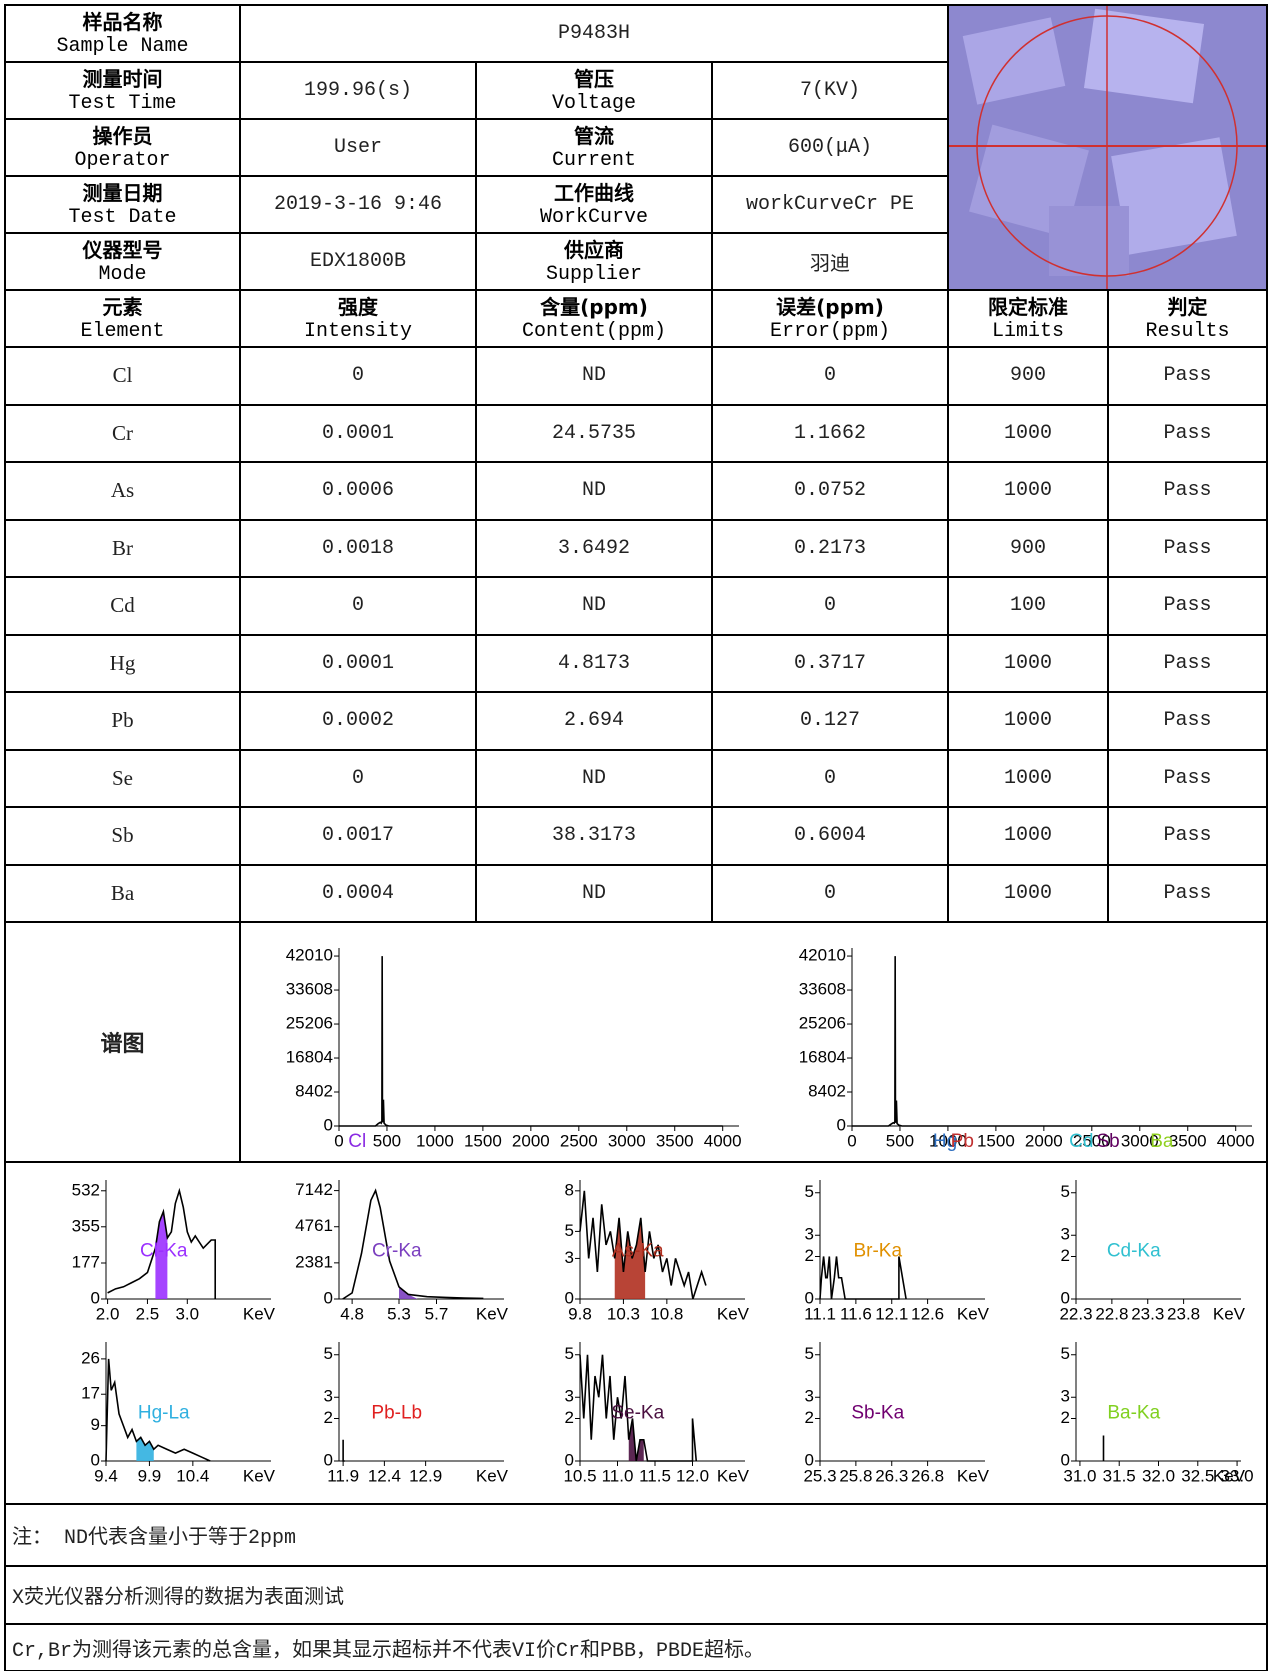 The height and width of the screenshot is (1671, 1270). Describe the element at coordinates (753, 1042) in the screenshot. I see `overview-area` at that location.